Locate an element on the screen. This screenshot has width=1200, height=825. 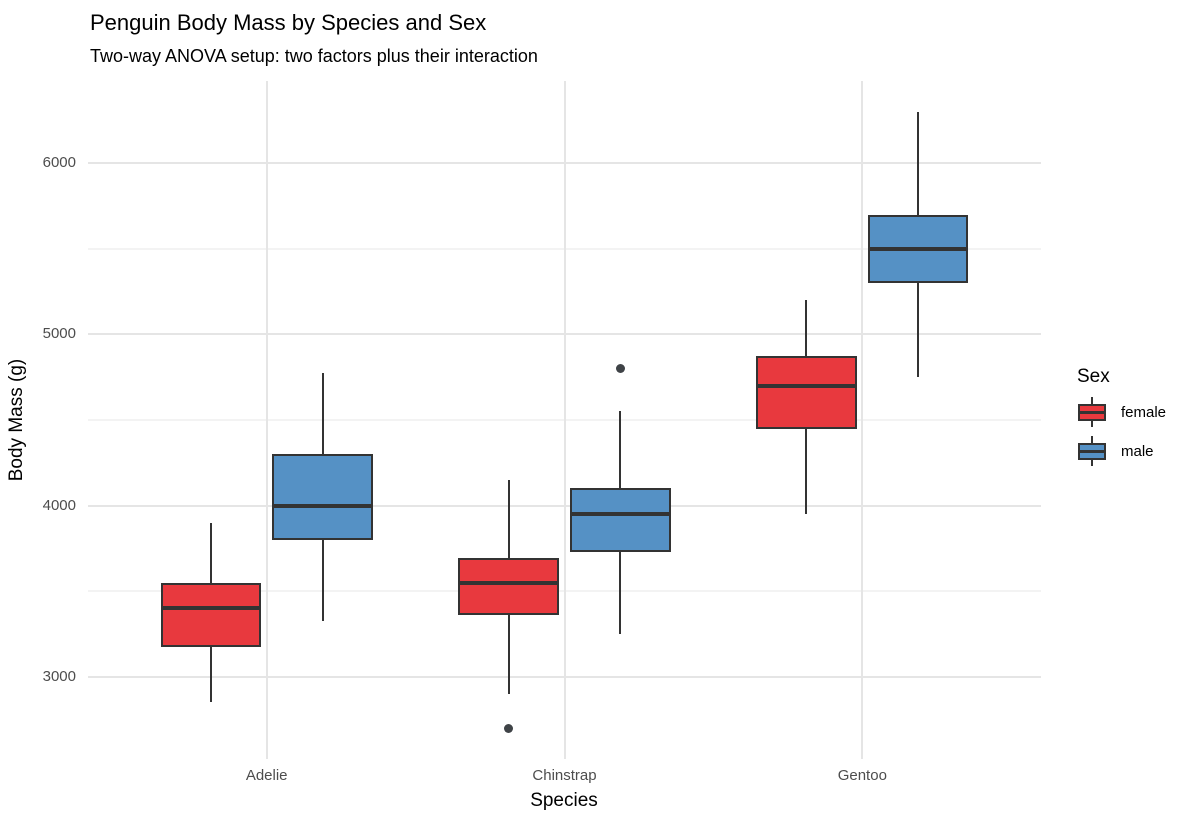
y-tick-label: 5000 is located at coordinates (59, 334).